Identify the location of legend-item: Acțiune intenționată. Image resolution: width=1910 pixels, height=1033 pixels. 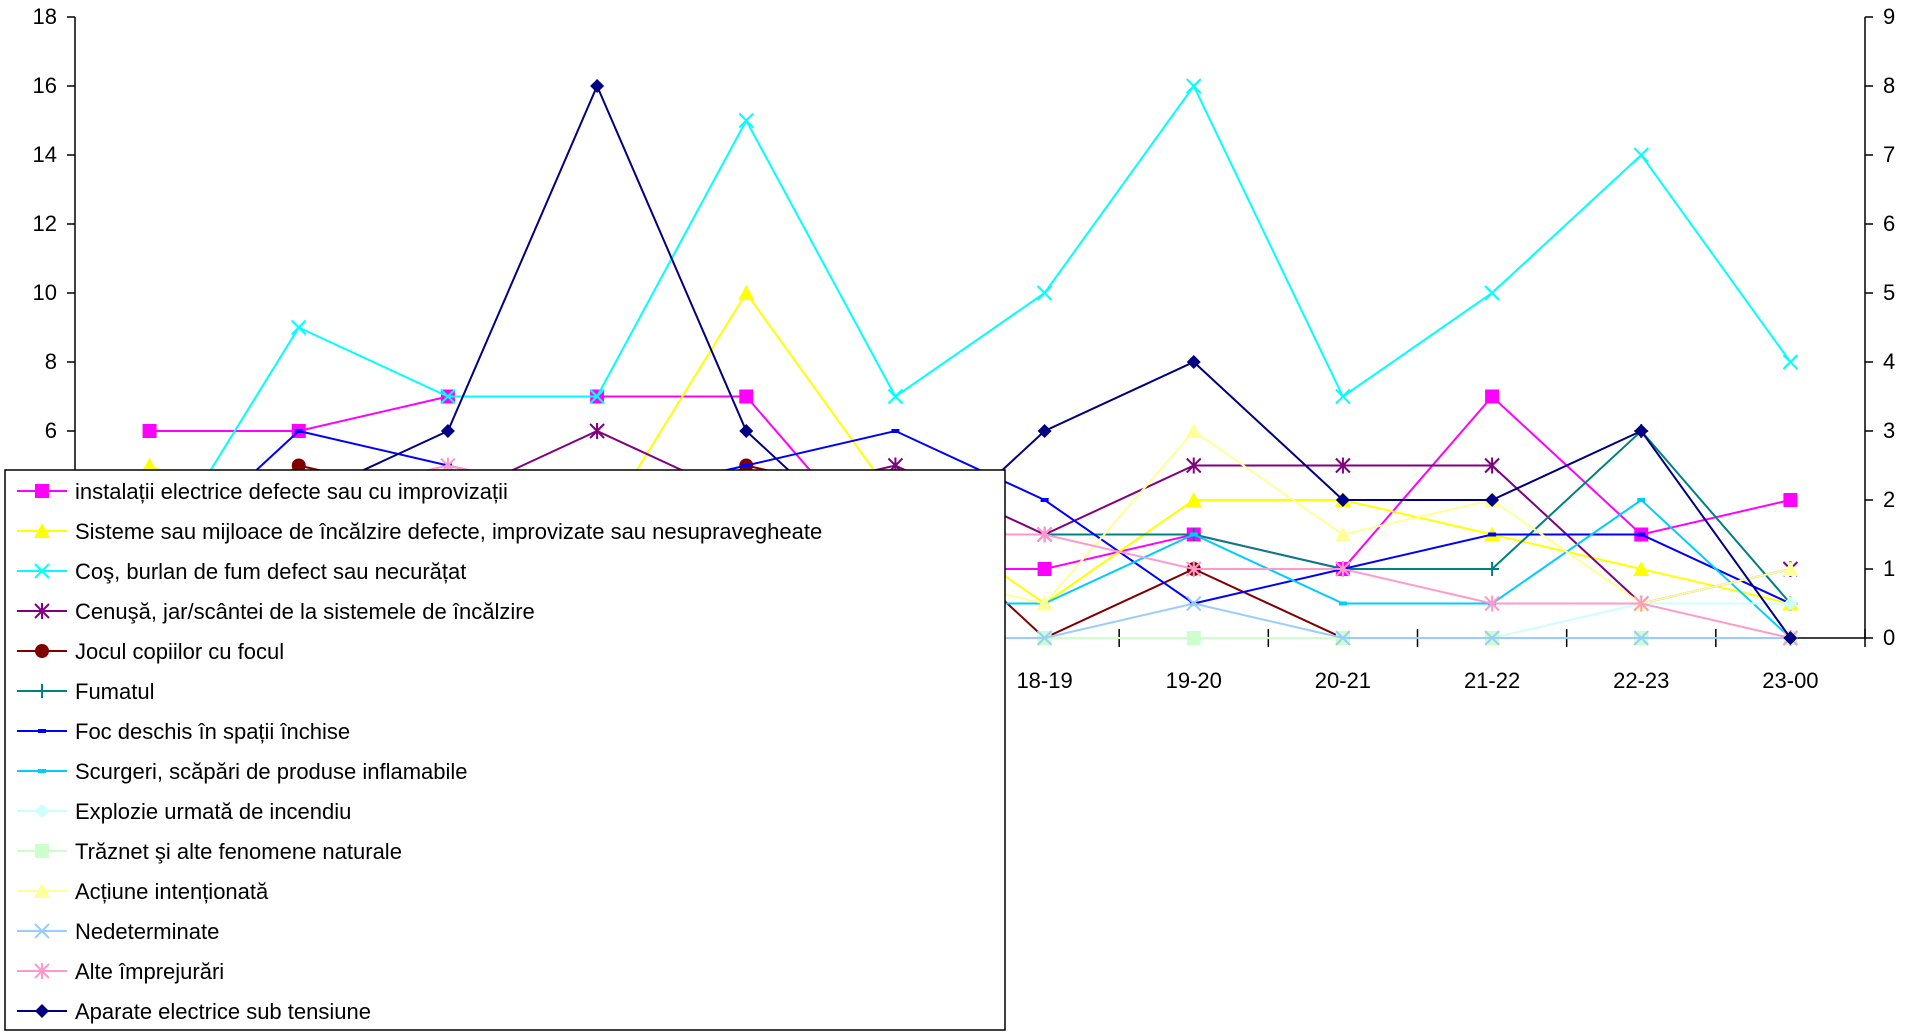
(143, 891).